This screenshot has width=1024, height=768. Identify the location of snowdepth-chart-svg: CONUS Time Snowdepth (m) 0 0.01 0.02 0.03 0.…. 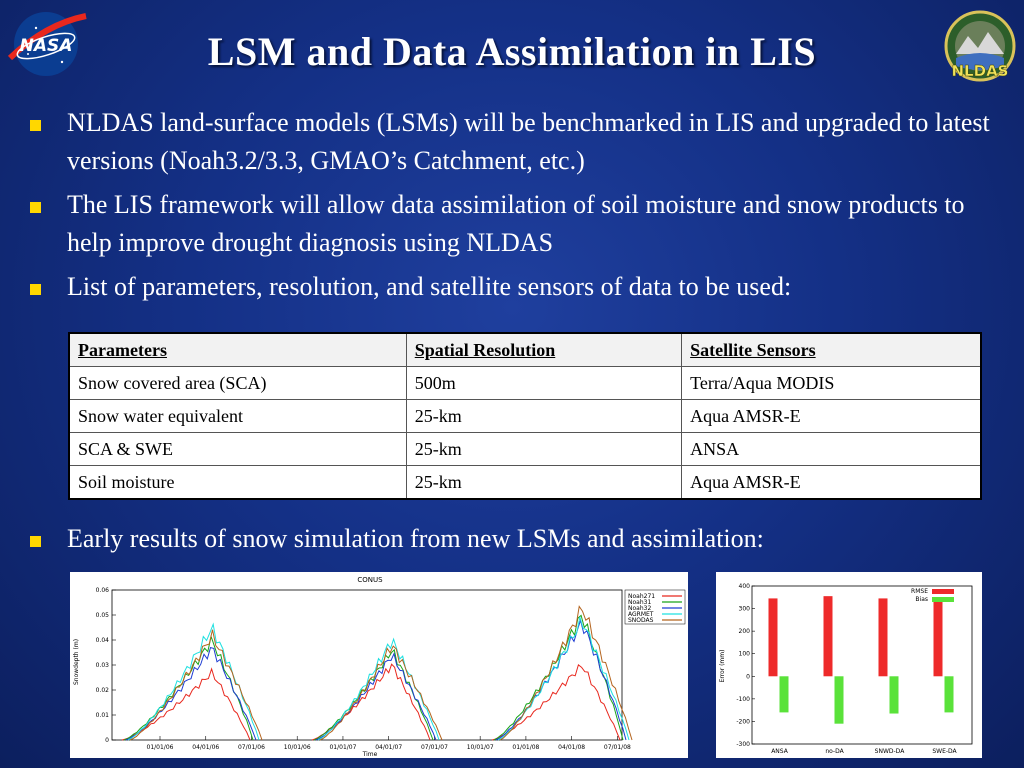
(379, 667).